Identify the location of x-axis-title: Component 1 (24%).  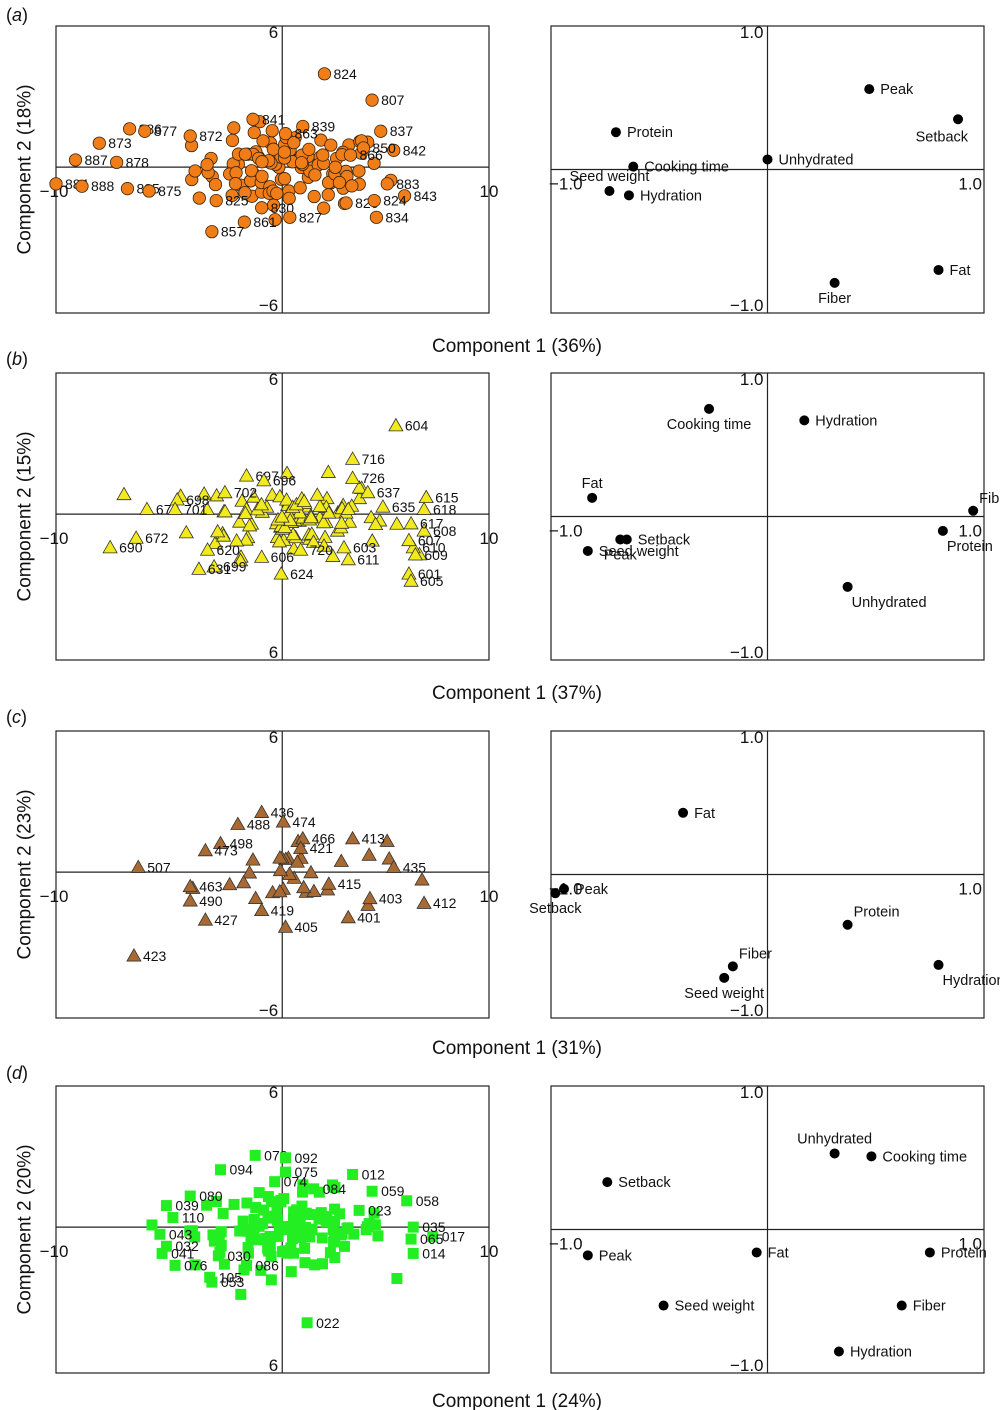
(517, 1400).